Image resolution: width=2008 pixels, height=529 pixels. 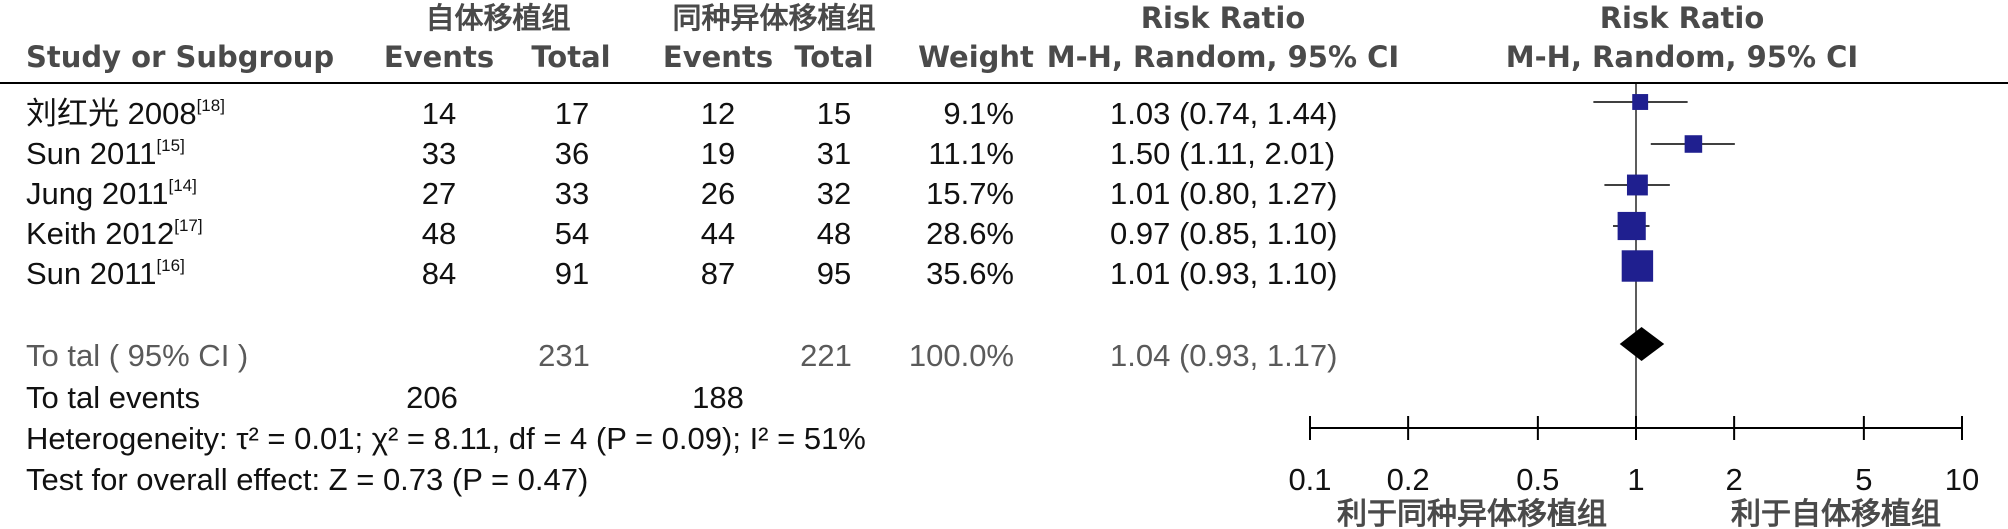 What do you see at coordinates (1682, 57) in the screenshot?
I see `plot-method-header: M-H, Random, 95% CI` at bounding box center [1682, 57].